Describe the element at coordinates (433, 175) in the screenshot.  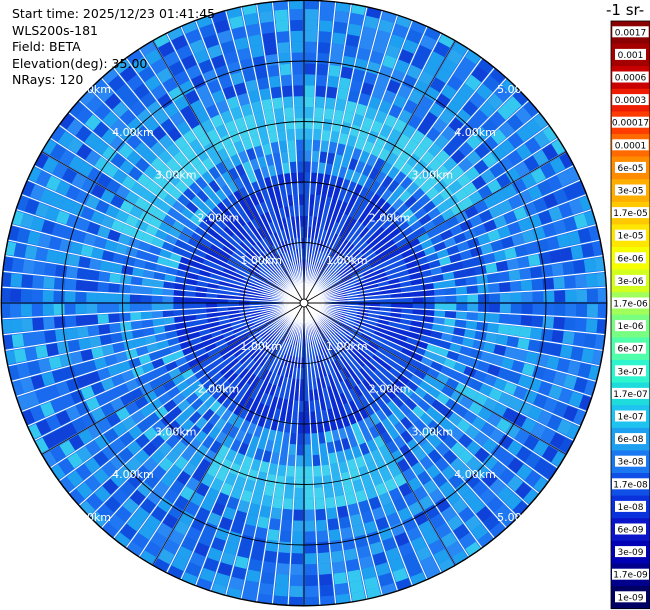
I see `range-label: 3.00km` at that location.